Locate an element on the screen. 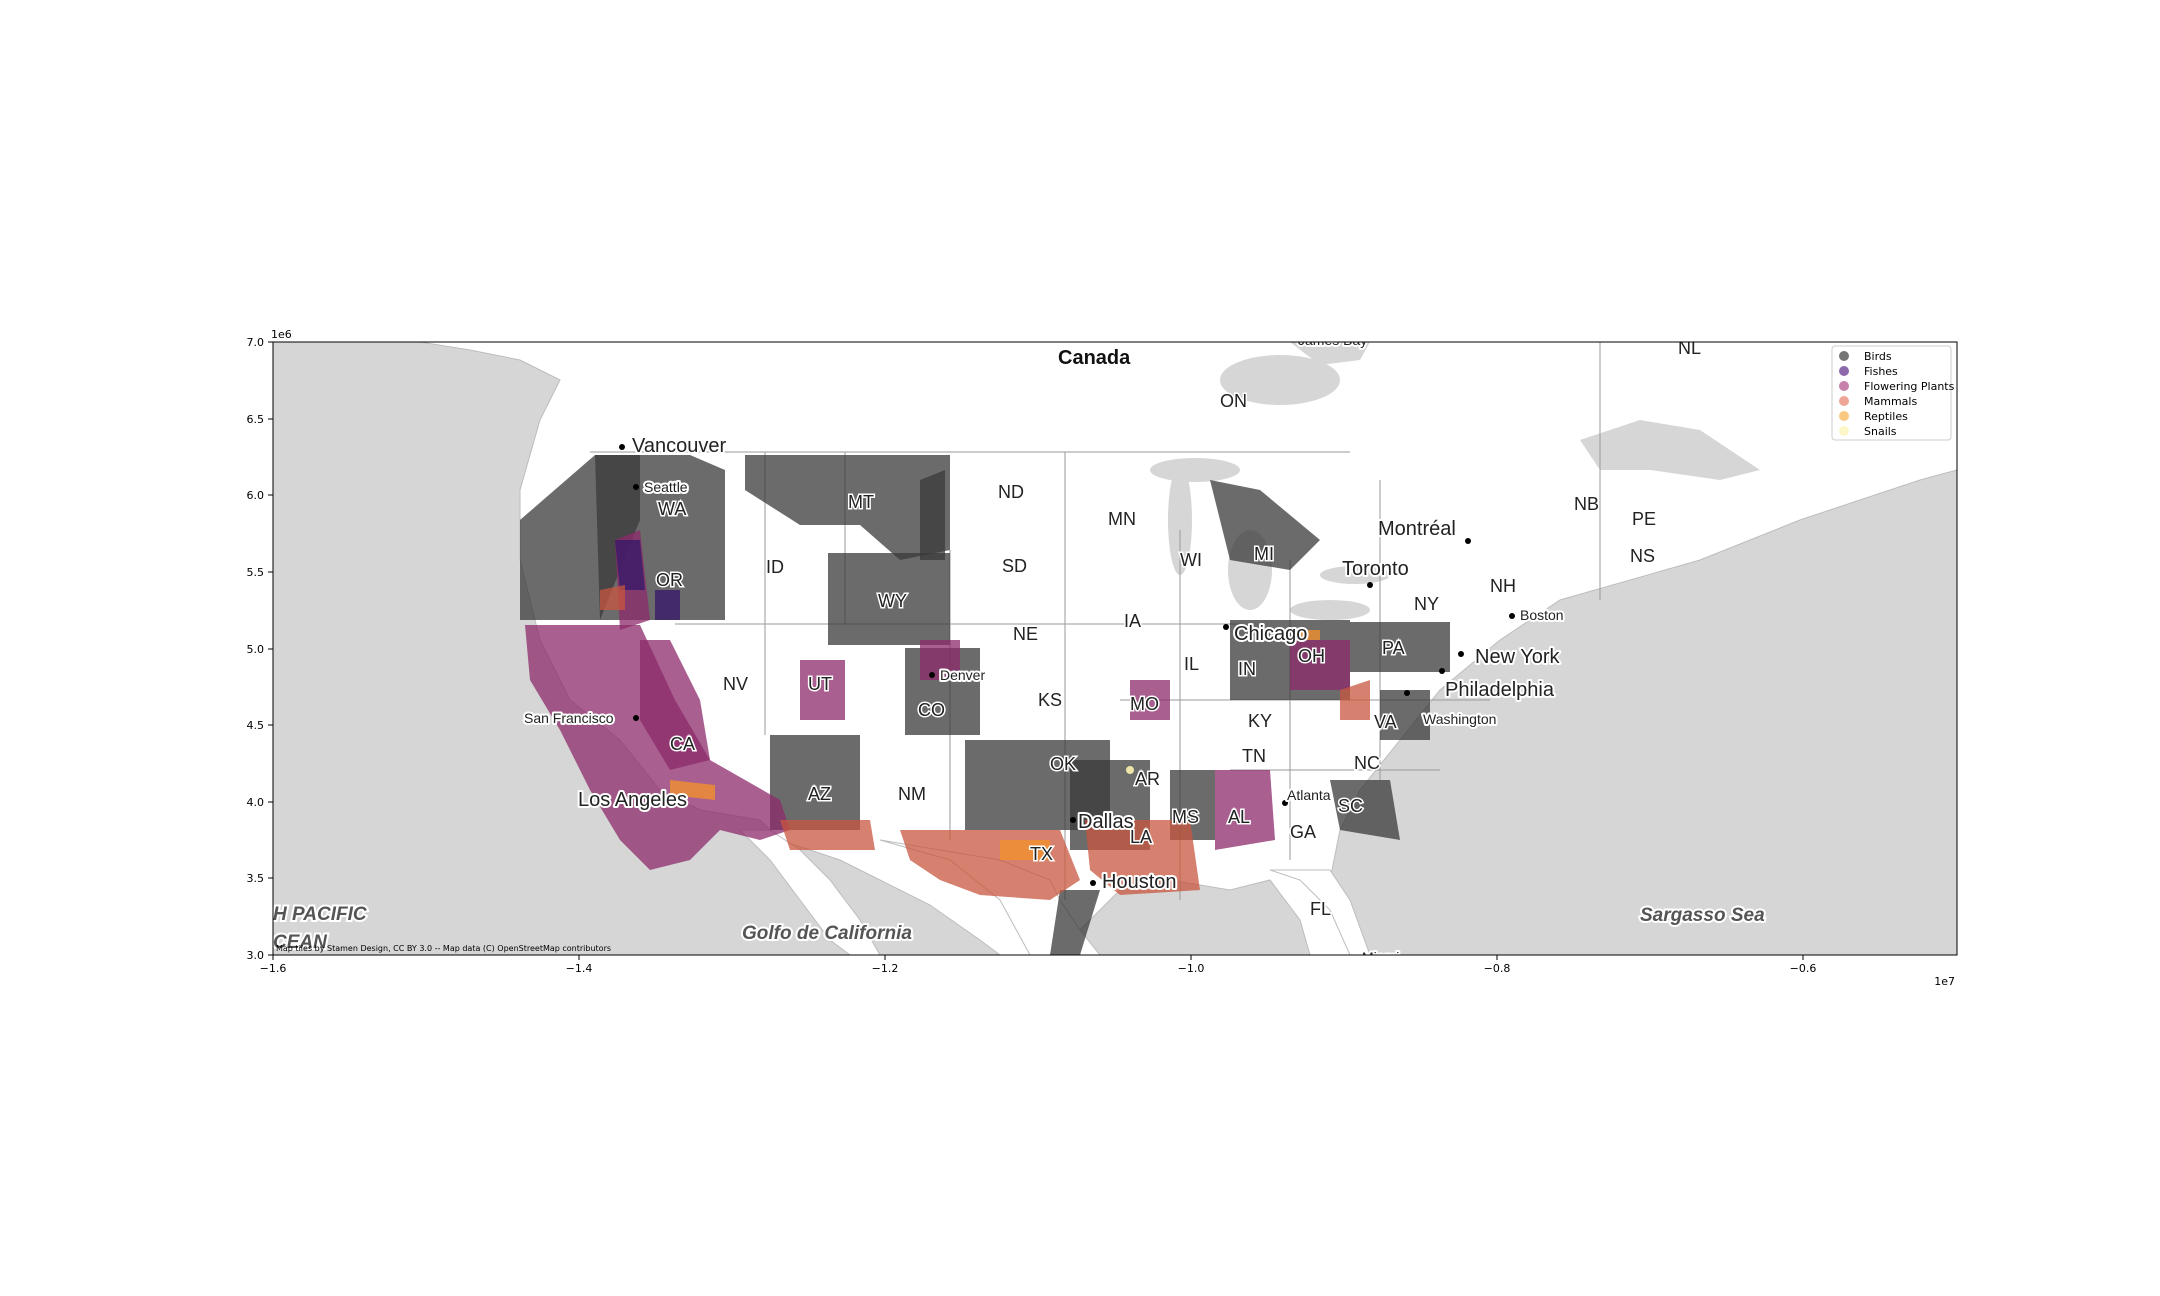 This screenshot has width=2160, height=1296. city-label-houston: Houston is located at coordinates (1139, 882).